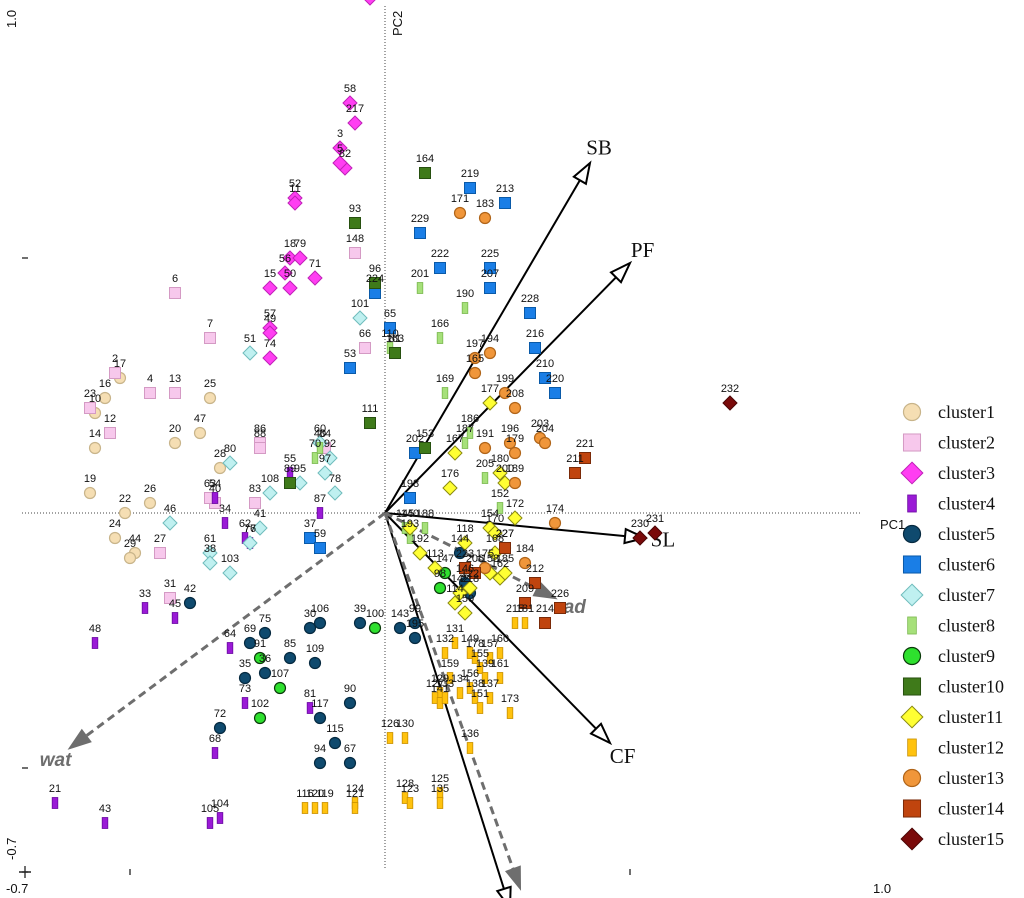 The image size is (1024, 898). What do you see at coordinates (345, 154) in the screenshot?
I see `point-label-82: 82` at bounding box center [345, 154].